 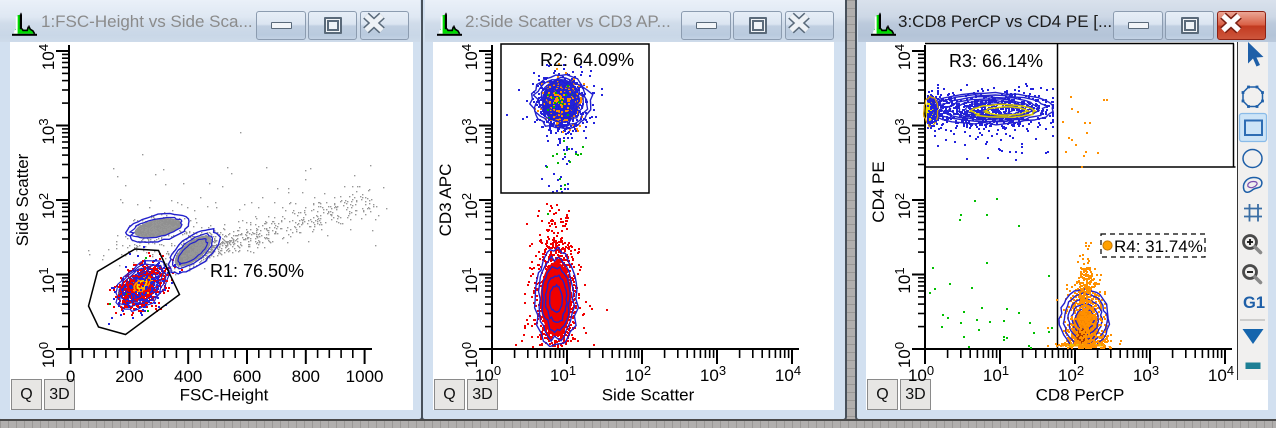 What do you see at coordinates (587, 60) in the screenshot?
I see `svg-text: R2: 64.09%` at bounding box center [587, 60].